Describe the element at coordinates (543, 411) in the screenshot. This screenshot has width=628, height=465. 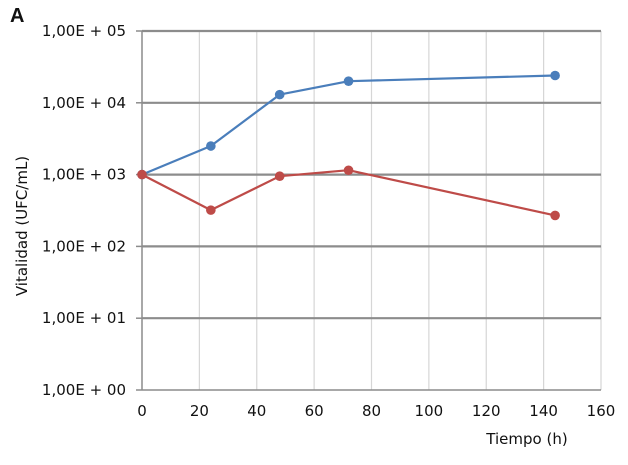
I see `x-tick-label: 140` at that location.